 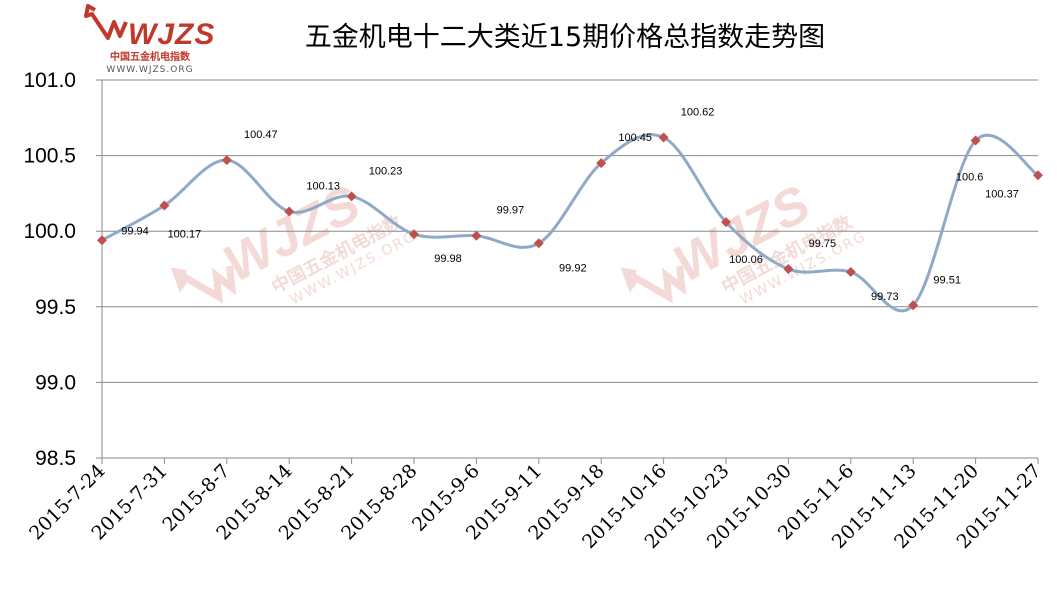 What do you see at coordinates (885, 297) in the screenshot?
I see `data-label: 99.73` at bounding box center [885, 297].